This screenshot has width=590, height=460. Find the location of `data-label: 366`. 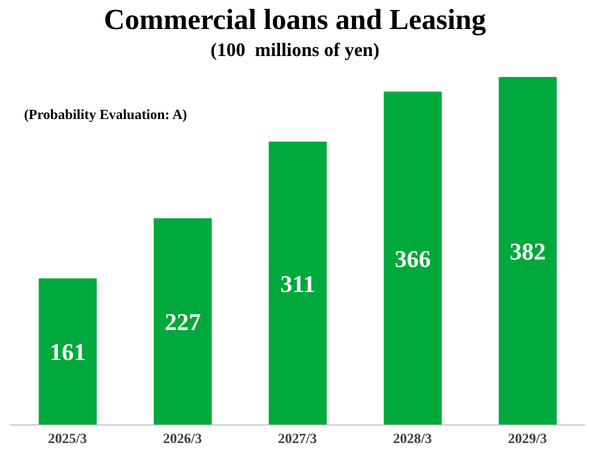

data-label: 366 is located at coordinates (412, 259).